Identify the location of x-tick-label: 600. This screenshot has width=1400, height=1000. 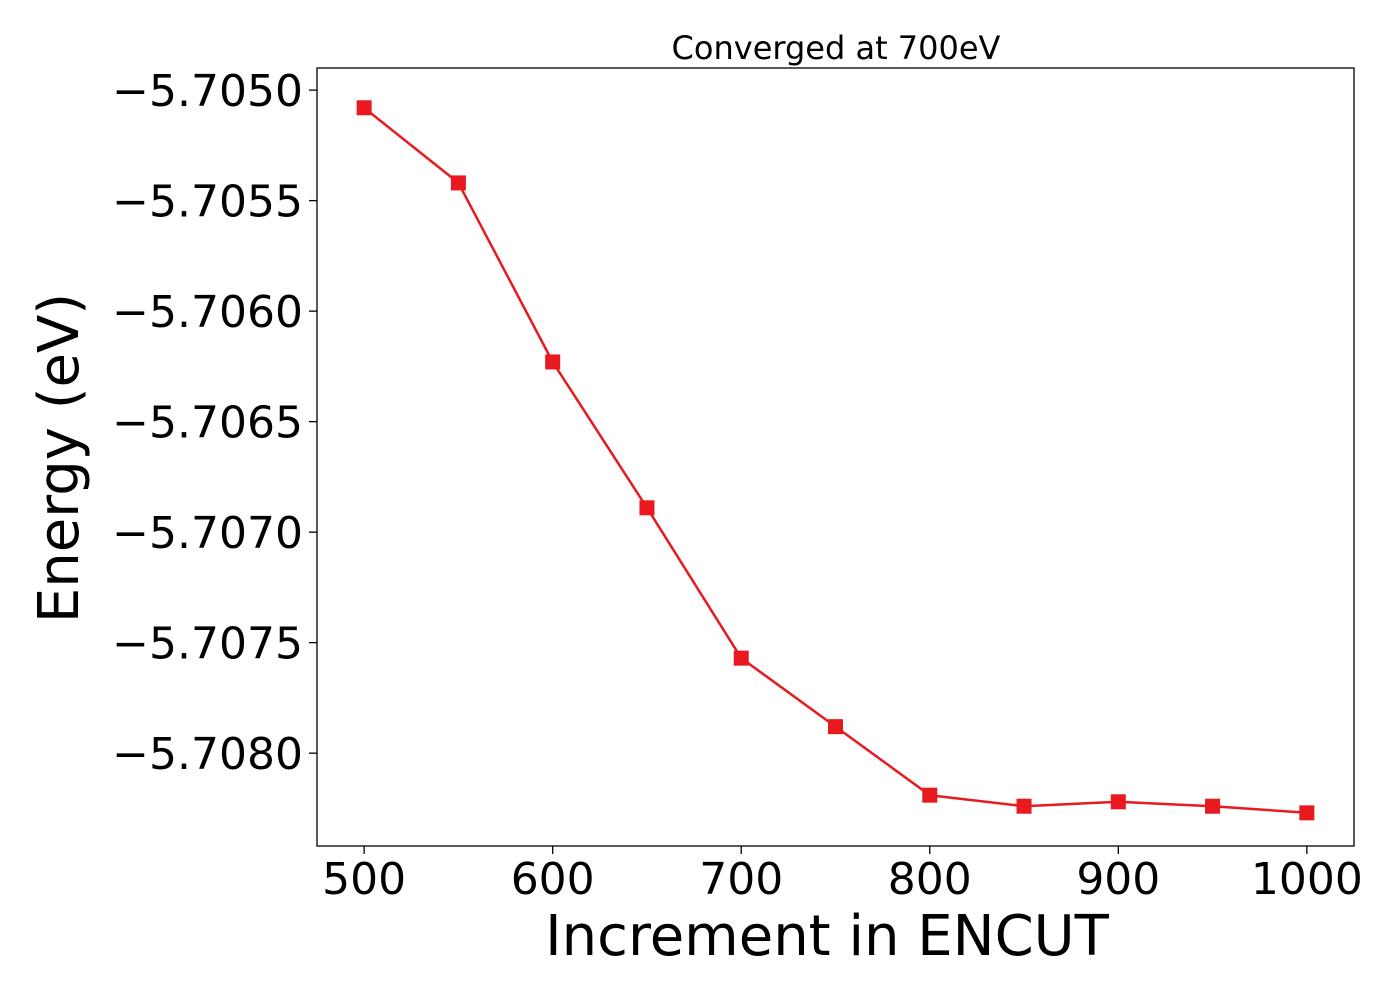
(553, 879).